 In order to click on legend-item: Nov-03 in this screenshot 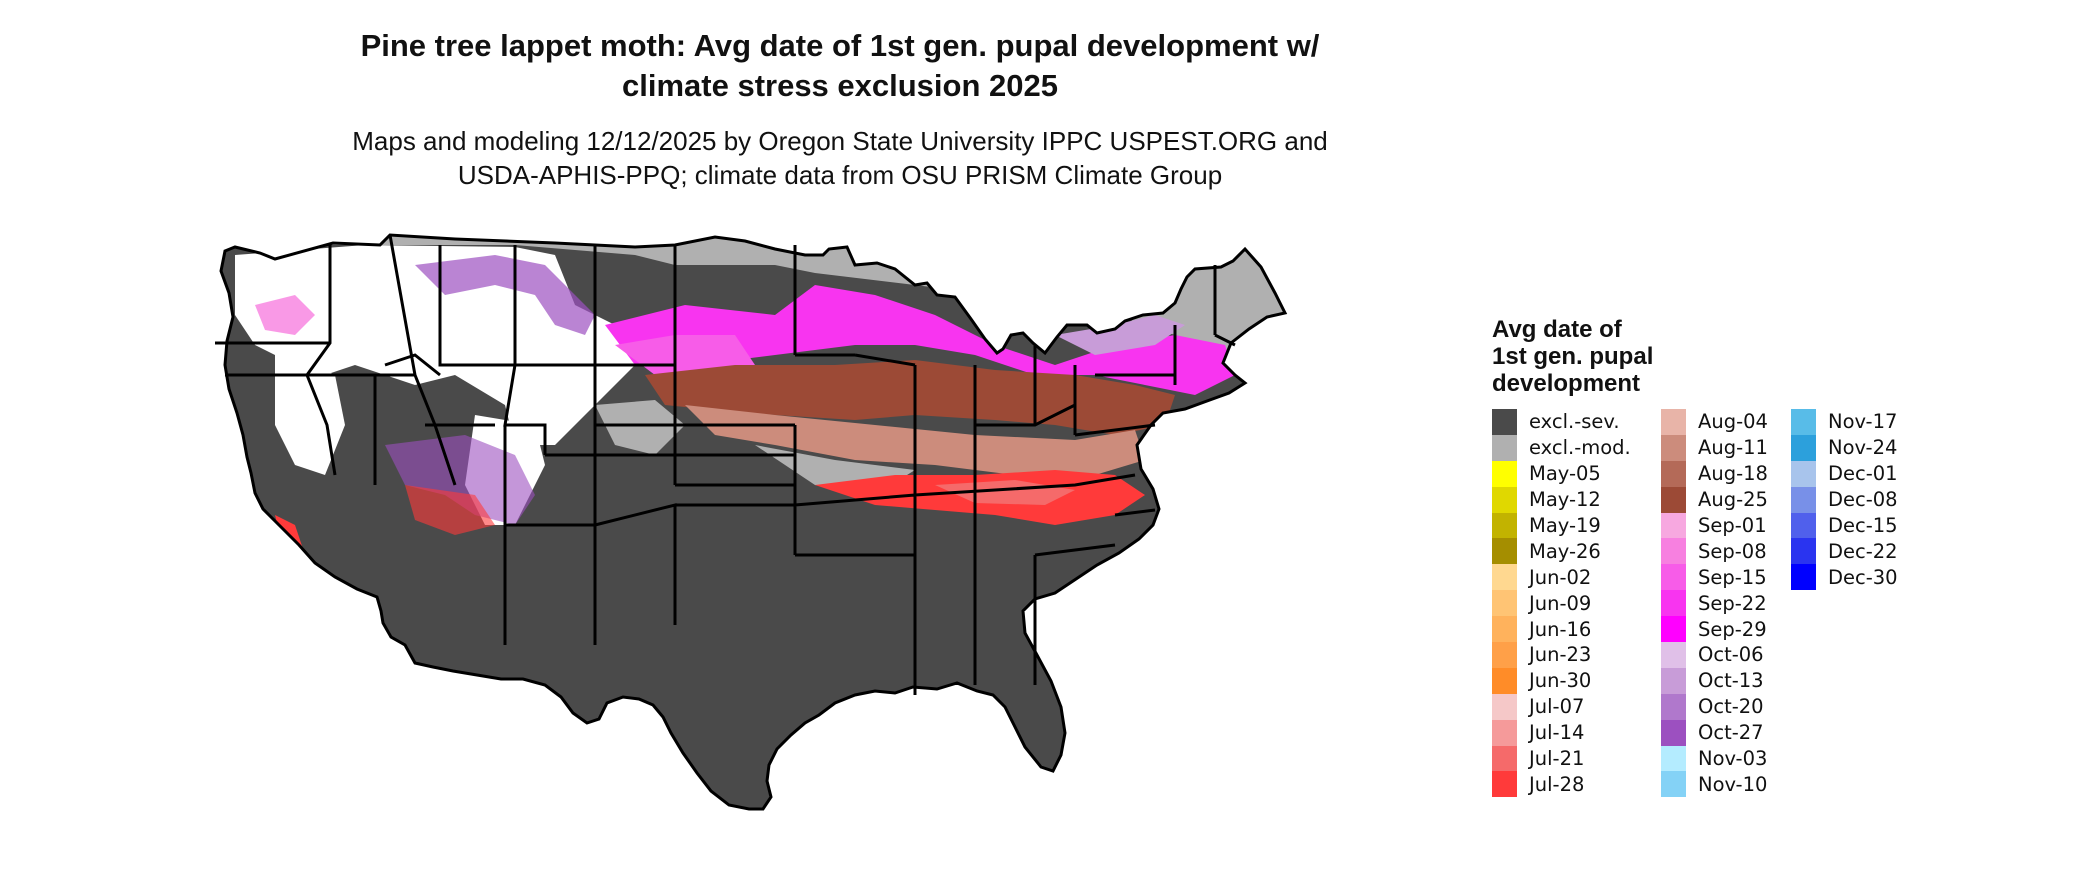, I will do `click(1714, 758)`.